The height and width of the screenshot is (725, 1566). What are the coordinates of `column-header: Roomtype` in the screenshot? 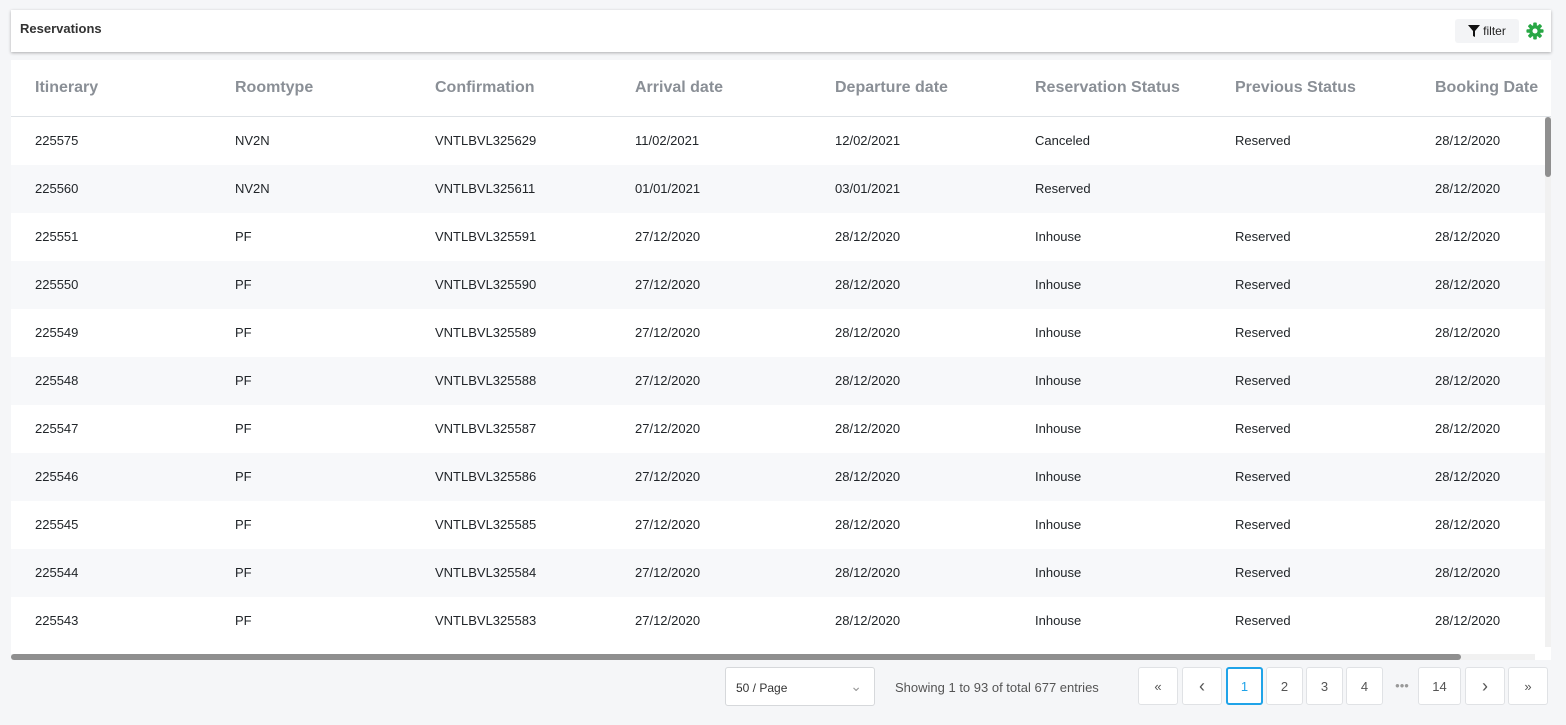 It's located at (274, 87).